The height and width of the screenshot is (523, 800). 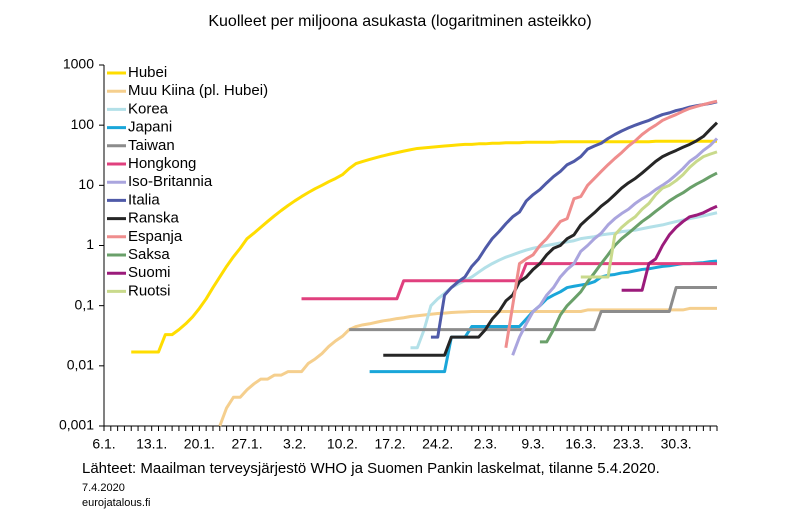 I want to click on x-tick-label: 13.1., so click(x=151, y=444).